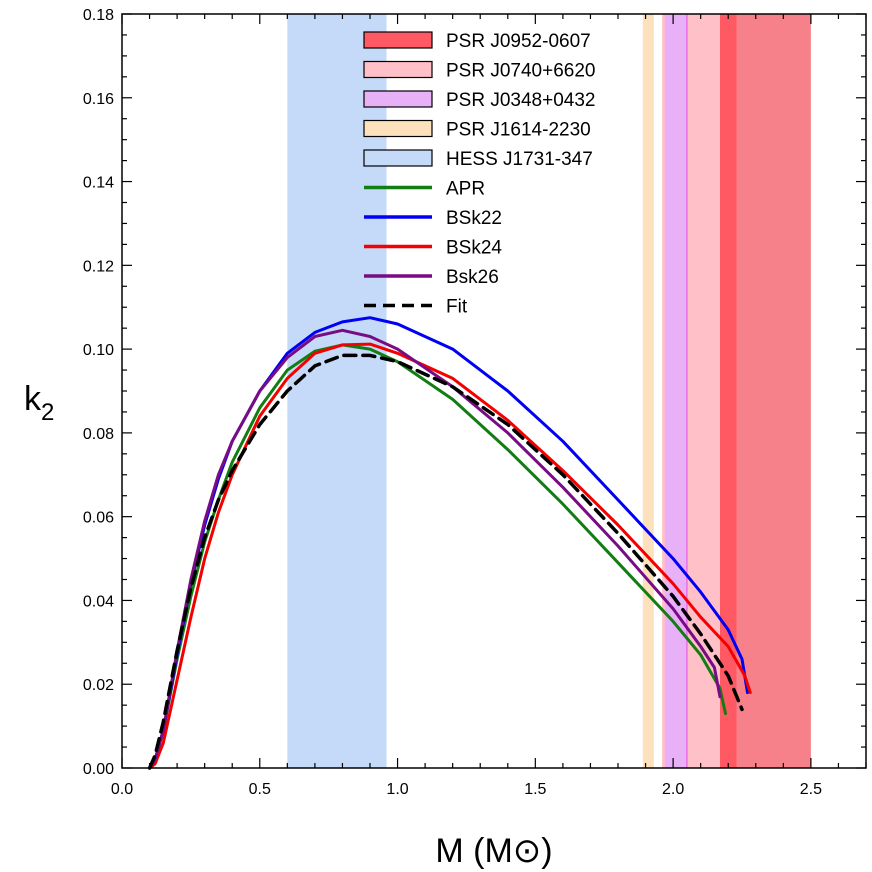 The width and height of the screenshot is (872, 872). What do you see at coordinates (474, 248) in the screenshot?
I see `legend-label-bsk24: BSk24` at bounding box center [474, 248].